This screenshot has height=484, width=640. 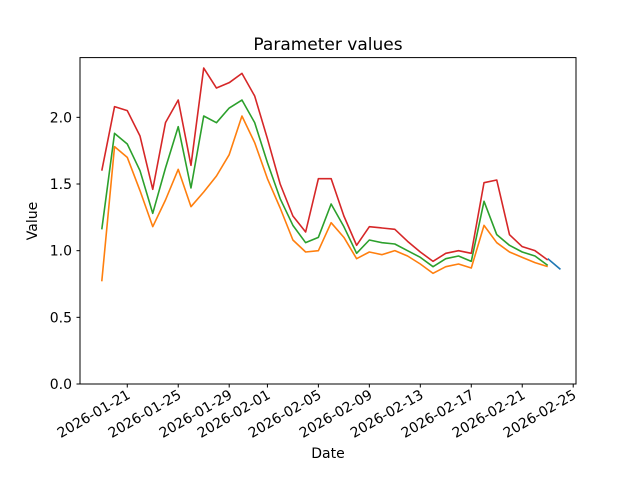 What do you see at coordinates (33, 221) in the screenshot?
I see `y-axis-label: Value` at bounding box center [33, 221].